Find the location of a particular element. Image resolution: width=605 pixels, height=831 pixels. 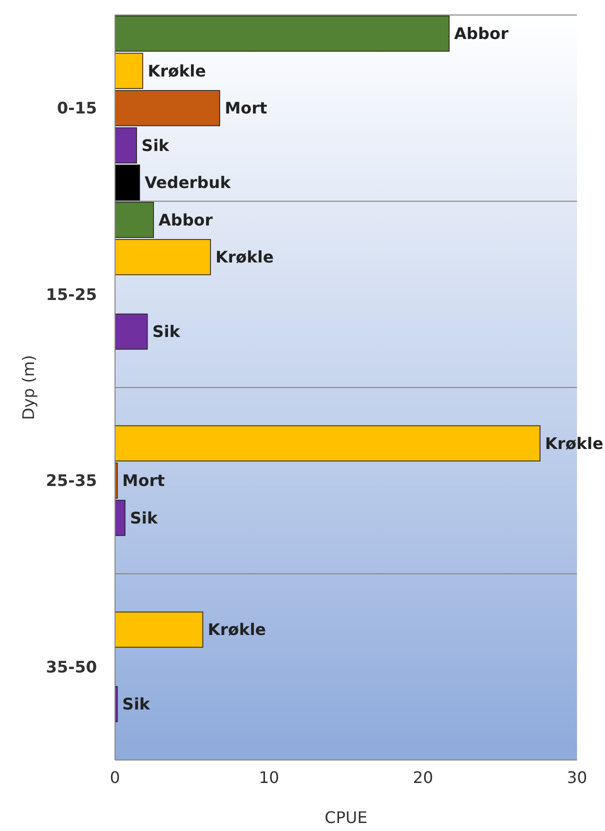

text: Abbor is located at coordinates (185, 220).